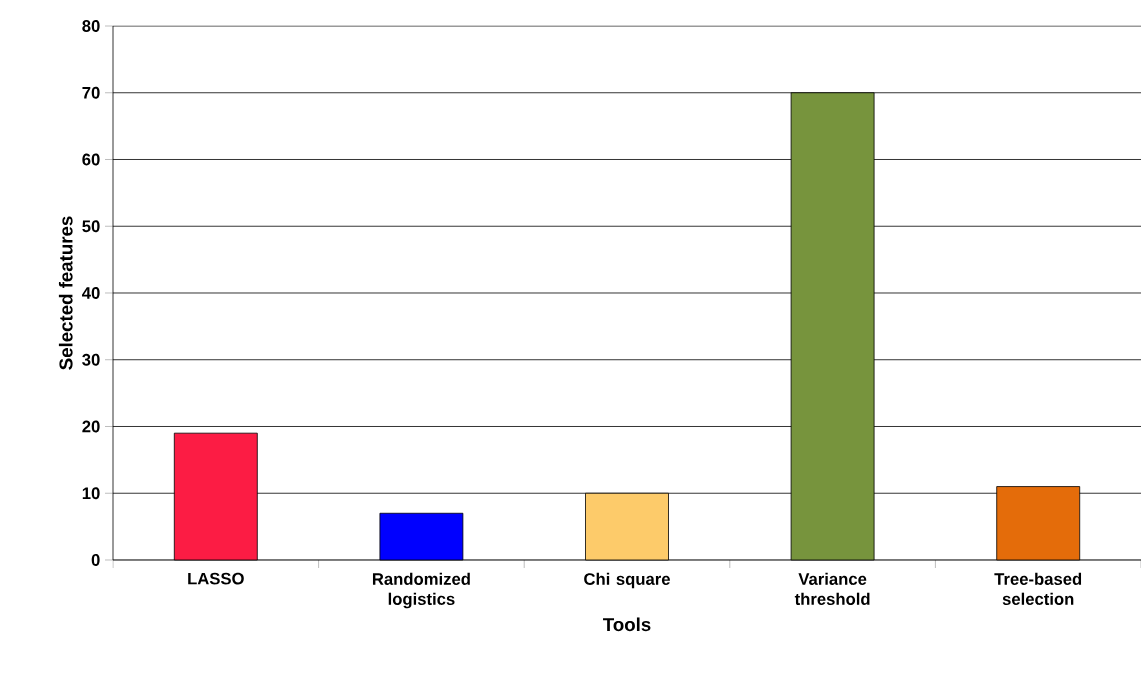 The image size is (1141, 673). What do you see at coordinates (421, 536) in the screenshot?
I see `bar` at bounding box center [421, 536].